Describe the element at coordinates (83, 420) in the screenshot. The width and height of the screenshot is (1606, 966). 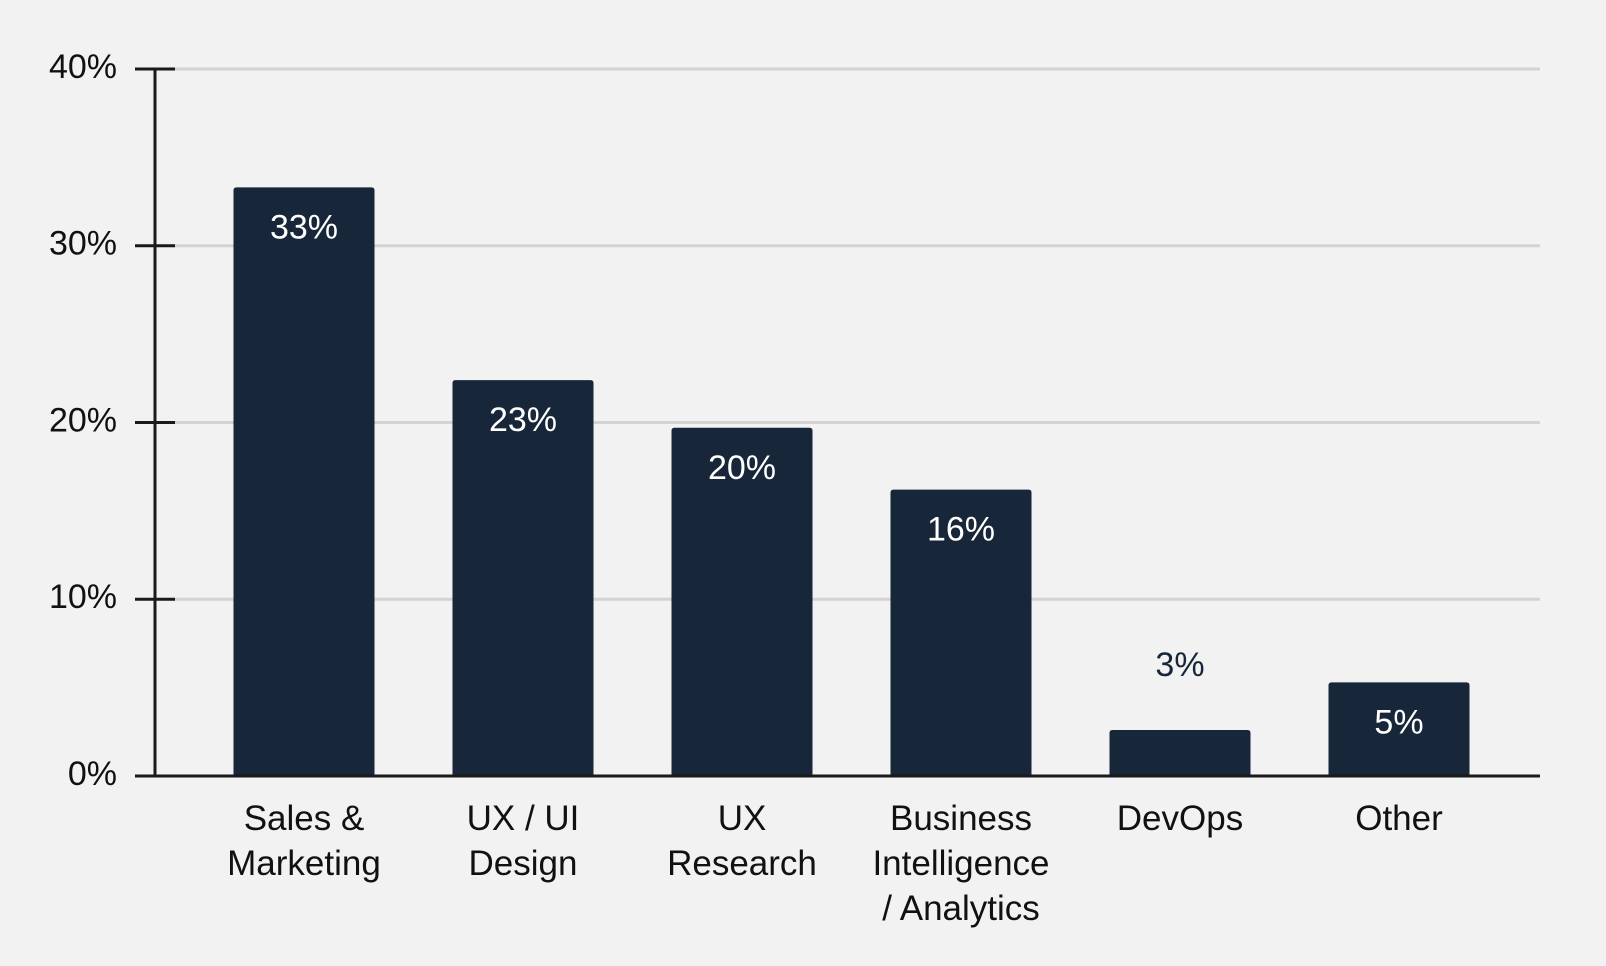
I see `y-tick-label: 20%` at that location.